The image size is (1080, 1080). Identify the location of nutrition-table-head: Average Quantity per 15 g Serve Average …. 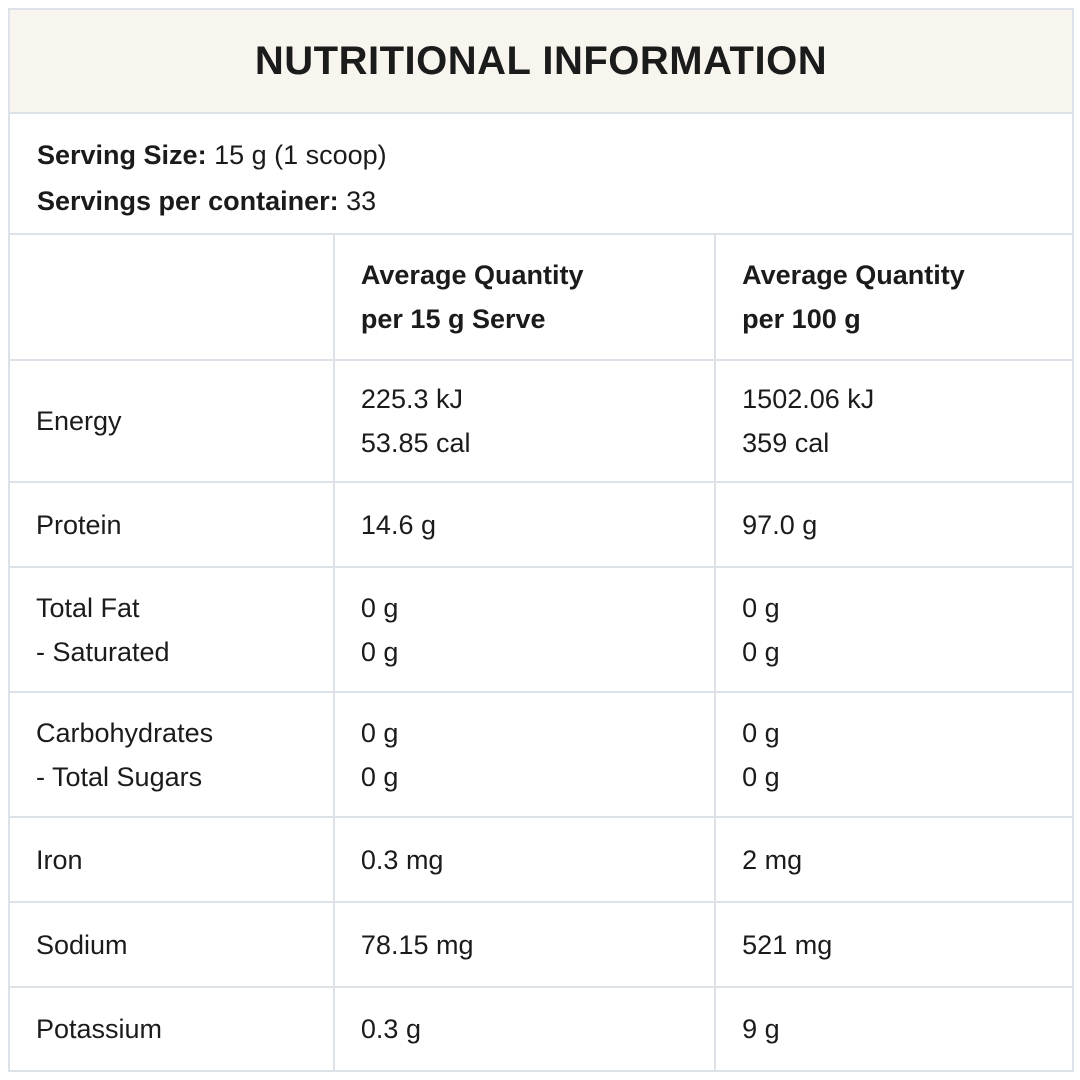
(541, 297).